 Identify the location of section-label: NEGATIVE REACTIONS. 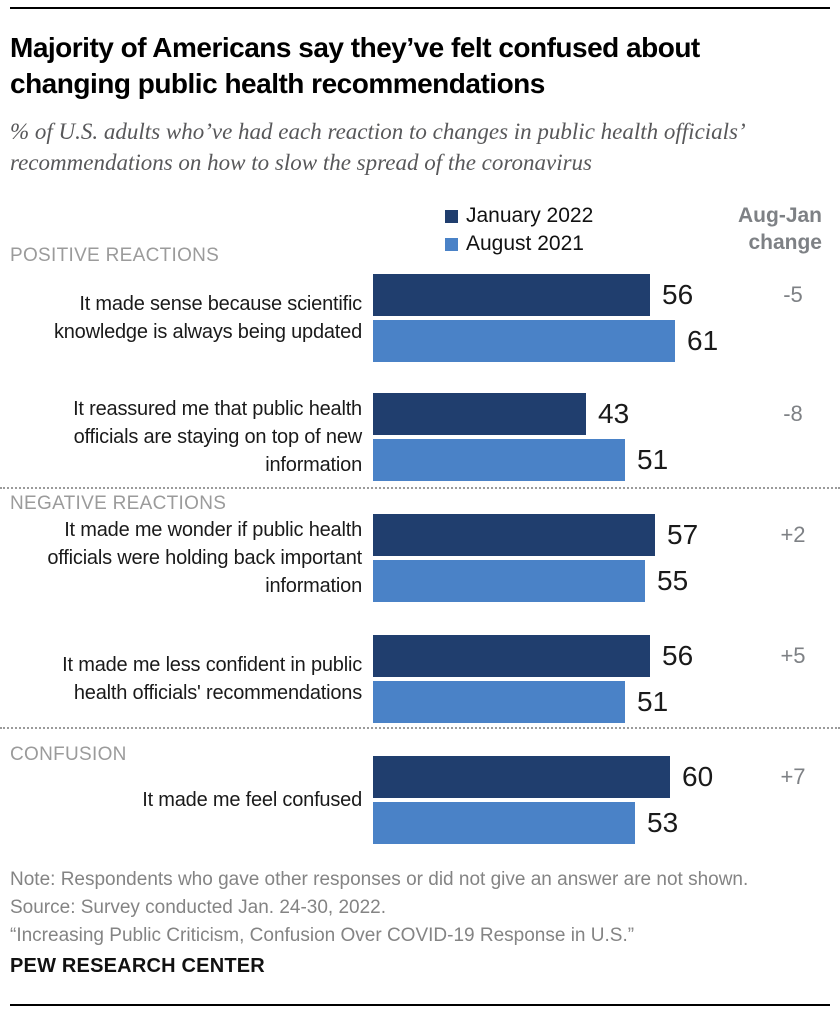
(118, 503).